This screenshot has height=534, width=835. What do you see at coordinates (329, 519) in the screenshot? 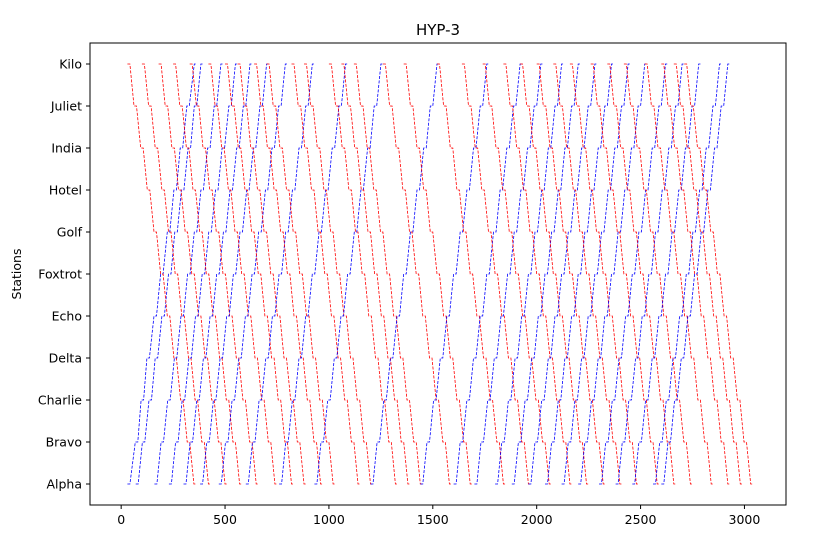
I see `x-tick-label: 1000` at bounding box center [329, 519].